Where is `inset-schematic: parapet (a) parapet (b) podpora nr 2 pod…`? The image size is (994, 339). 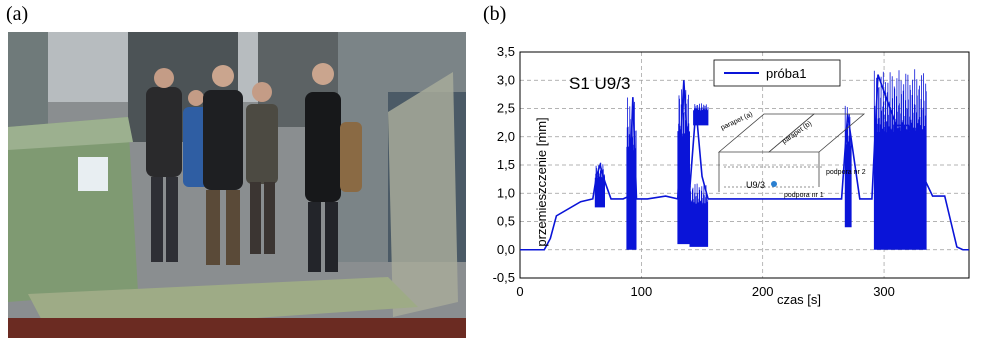 inset-schematic: parapet (a) parapet (b) podpora nr 2 pod… is located at coordinates (791, 155).